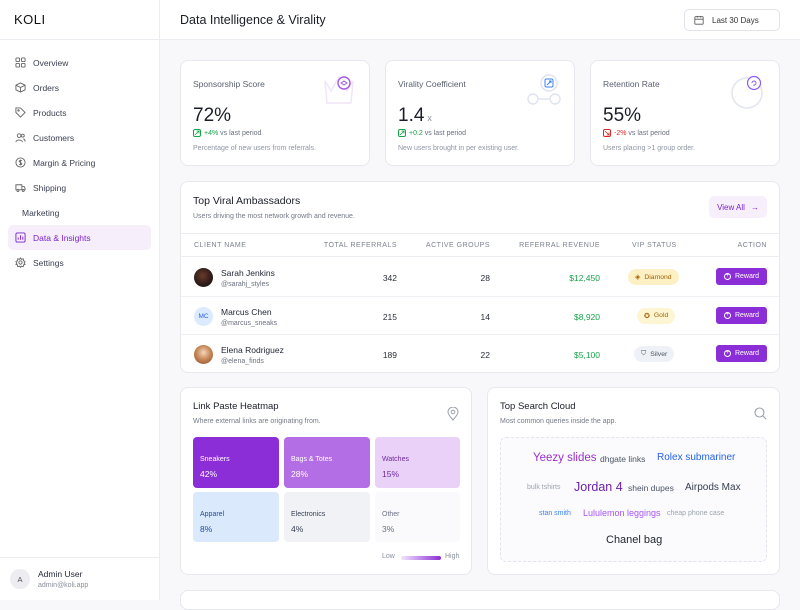  What do you see at coordinates (20, 138) in the screenshot?
I see `users-icon` at bounding box center [20, 138].